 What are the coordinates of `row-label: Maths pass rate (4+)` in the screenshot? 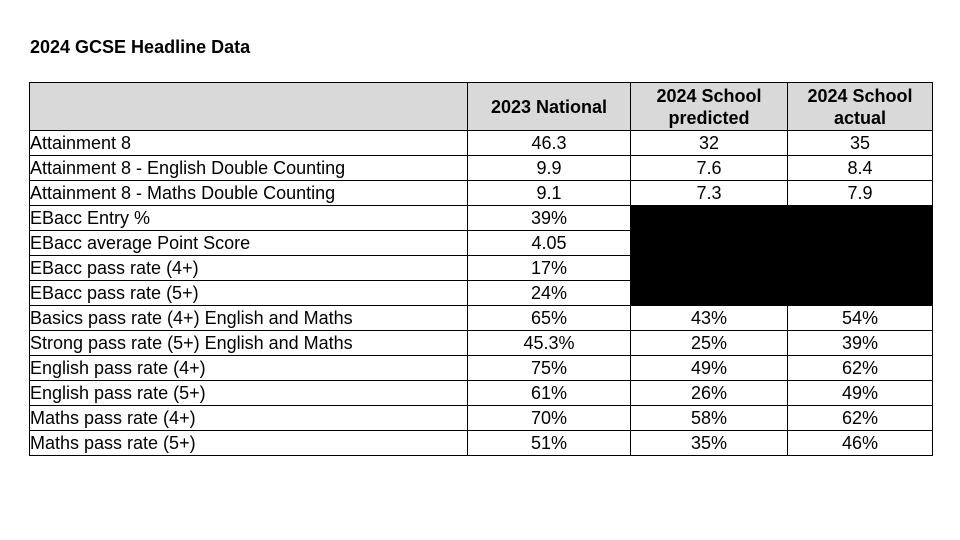 It's located at (248, 418).